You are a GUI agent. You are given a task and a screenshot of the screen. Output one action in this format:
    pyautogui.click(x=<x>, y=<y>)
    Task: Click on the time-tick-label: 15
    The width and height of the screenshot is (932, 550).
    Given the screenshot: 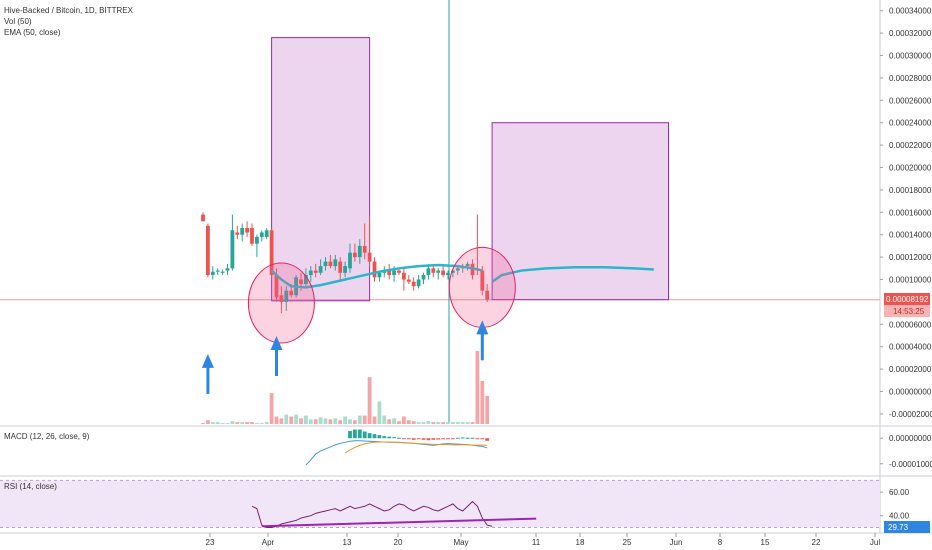 What is the action you would take?
    pyautogui.click(x=765, y=542)
    